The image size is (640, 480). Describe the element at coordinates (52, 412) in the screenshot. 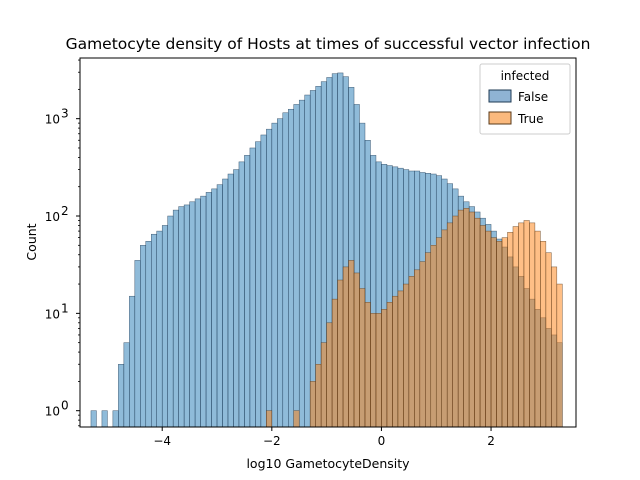

I see `y-tick-label-0: 10` at that location.